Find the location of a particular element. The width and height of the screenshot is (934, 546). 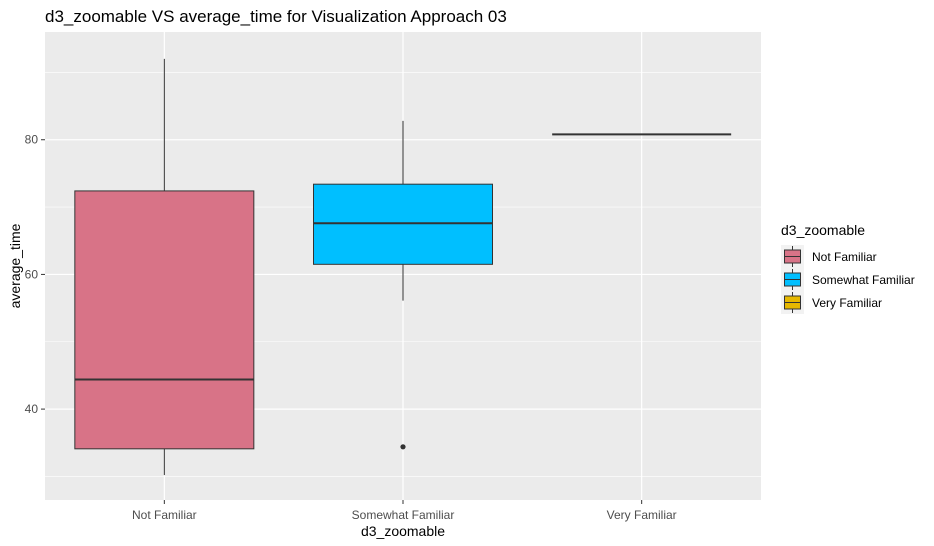

y-axis: 40 60 80 is located at coordinates (35, 274).